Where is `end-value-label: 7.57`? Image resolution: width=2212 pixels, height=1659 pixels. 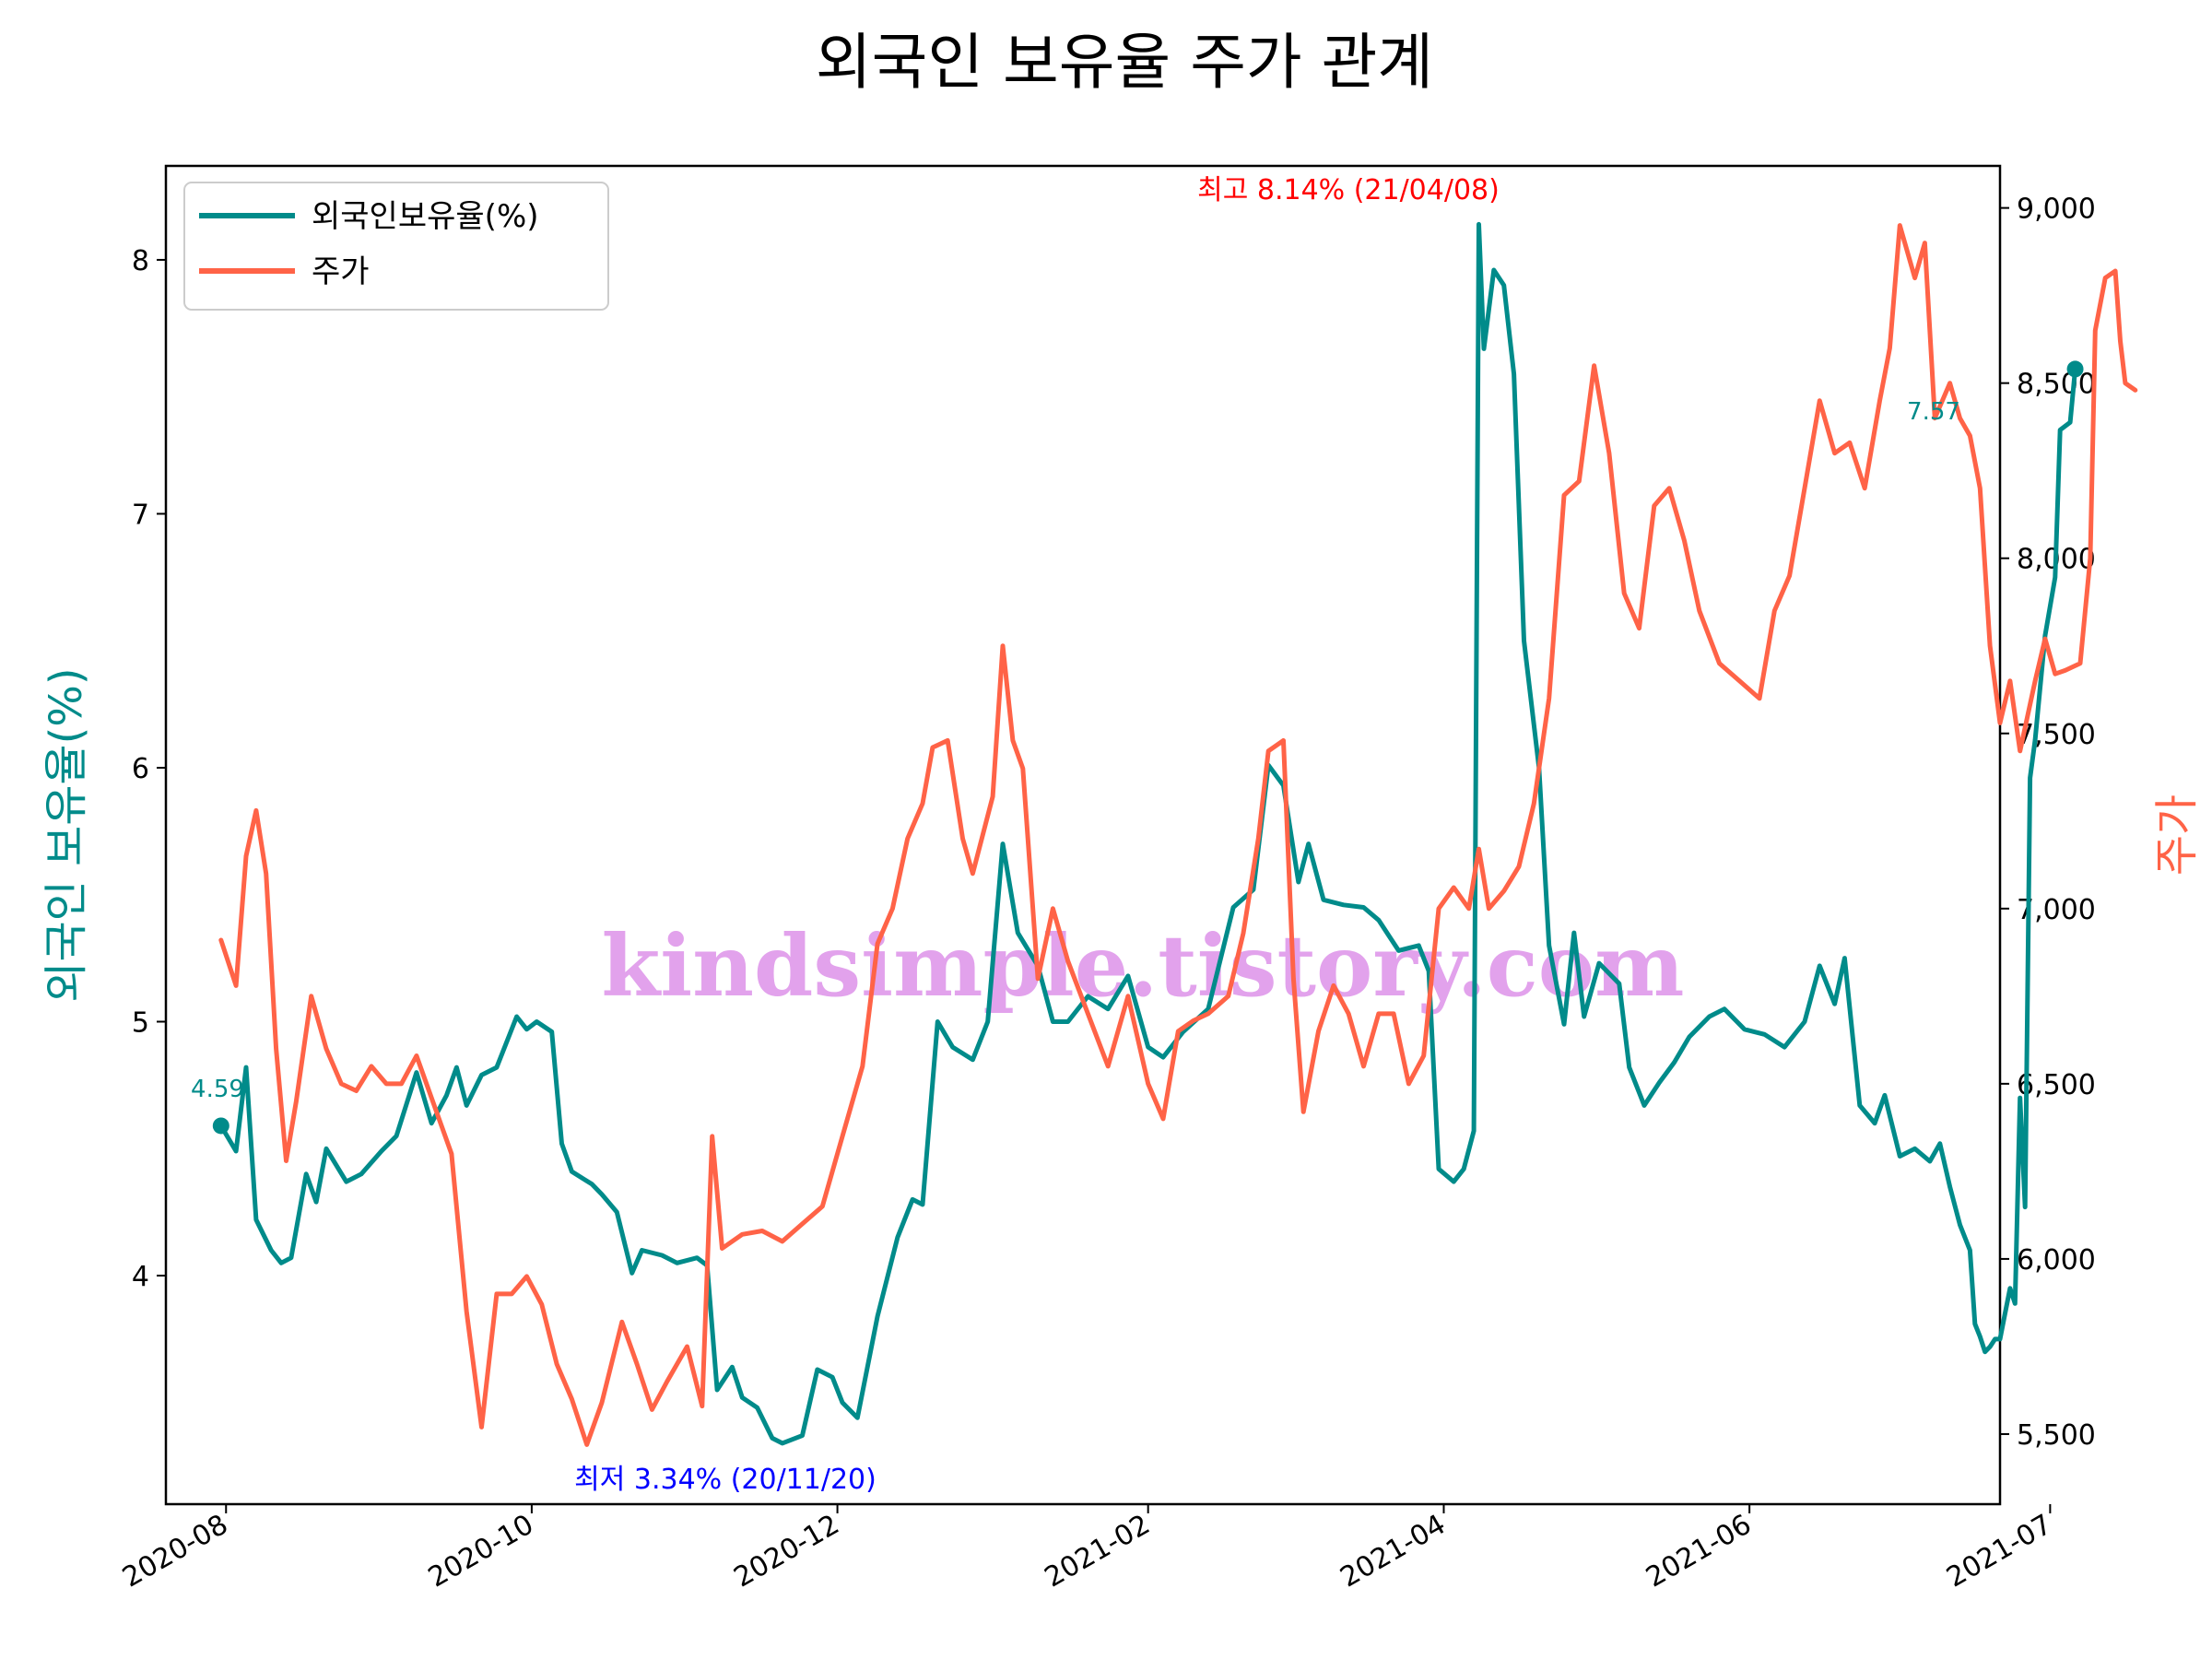 end-value-label: 7.57 is located at coordinates (1933, 412).